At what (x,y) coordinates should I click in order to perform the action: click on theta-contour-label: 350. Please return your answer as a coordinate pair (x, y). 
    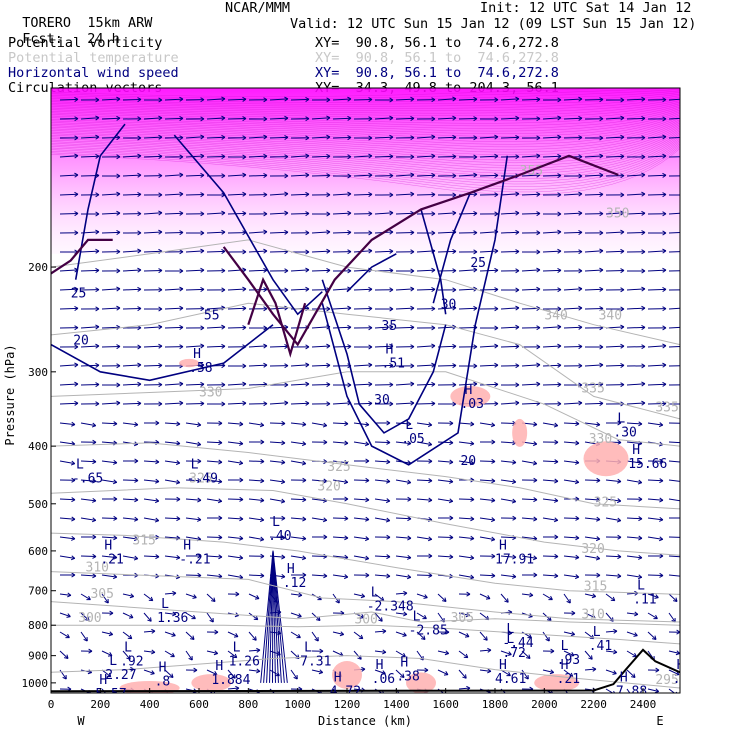
    Looking at the image, I should click on (617, 213).